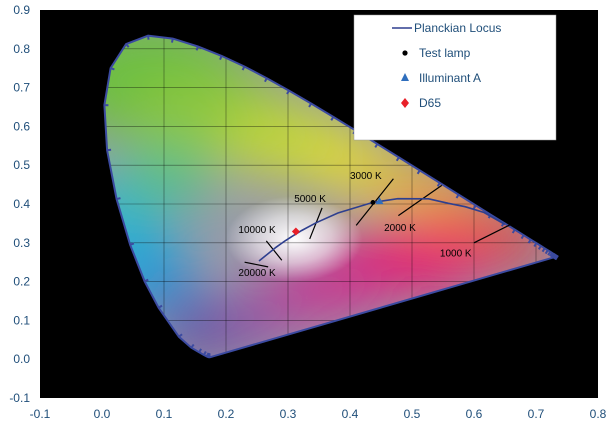 The height and width of the screenshot is (428, 608). Describe the element at coordinates (366, 176) in the screenshot. I see `iso-label-3000k: 3000 K` at that location.